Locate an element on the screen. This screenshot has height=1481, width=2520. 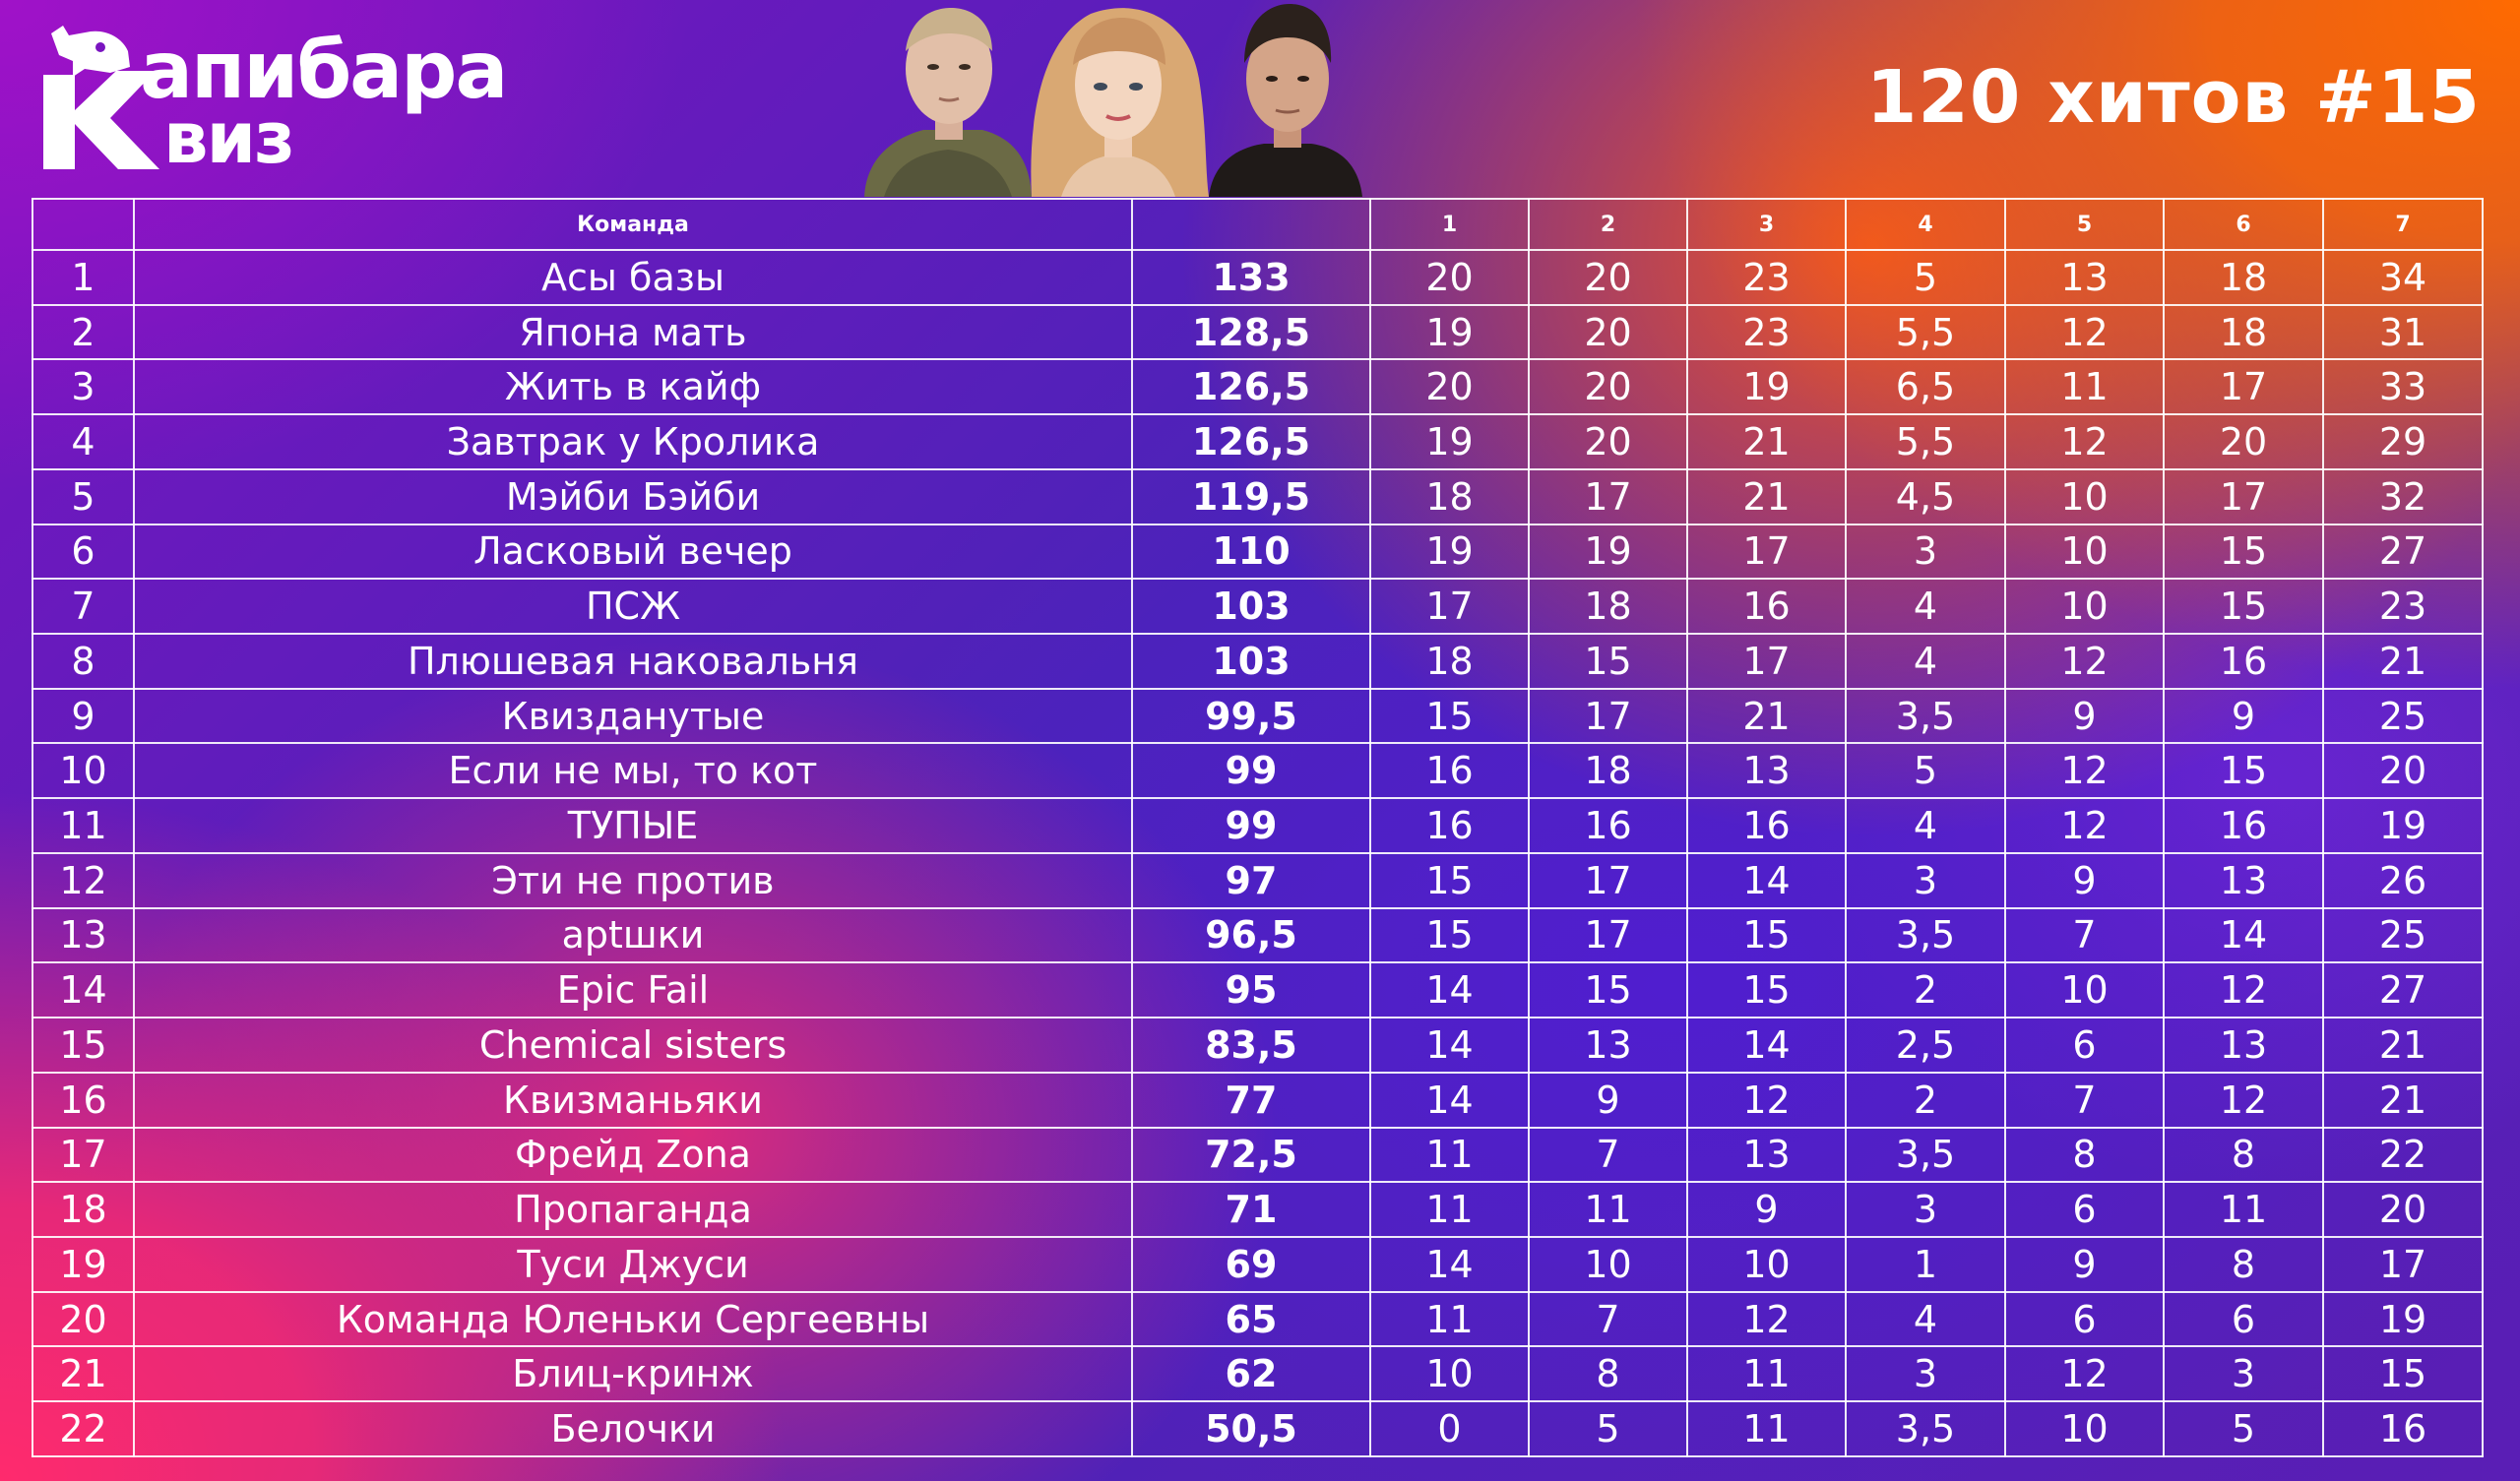
round-6-score-cell: 12 is located at coordinates (2243, 990).